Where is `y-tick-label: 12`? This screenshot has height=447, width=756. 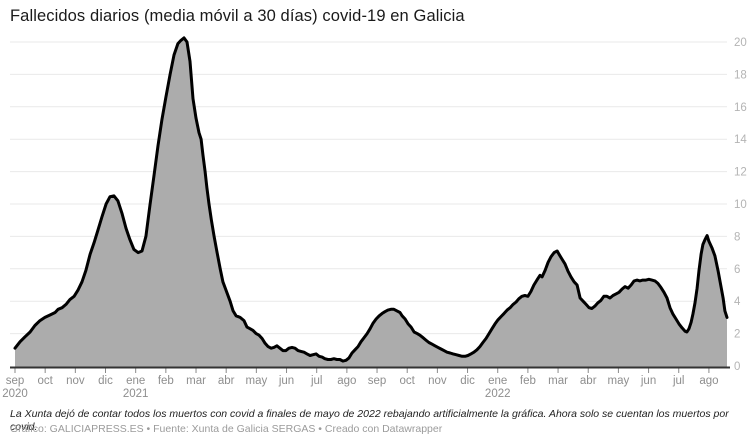
y-tick-label: 12 is located at coordinates (740, 173).